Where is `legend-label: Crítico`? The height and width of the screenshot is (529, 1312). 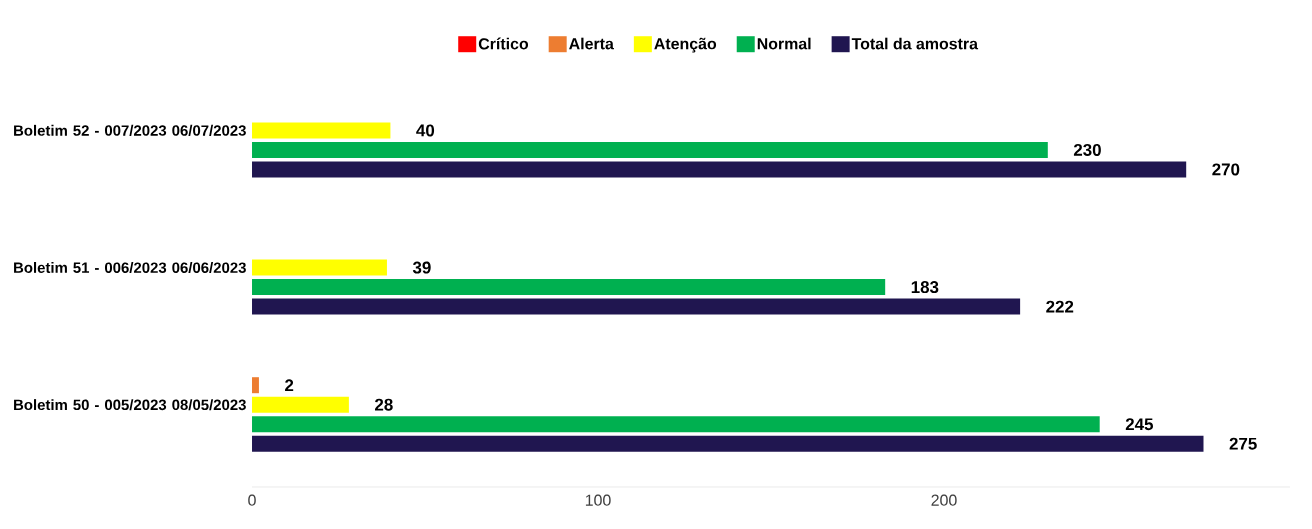 legend-label: Crítico is located at coordinates (503, 43).